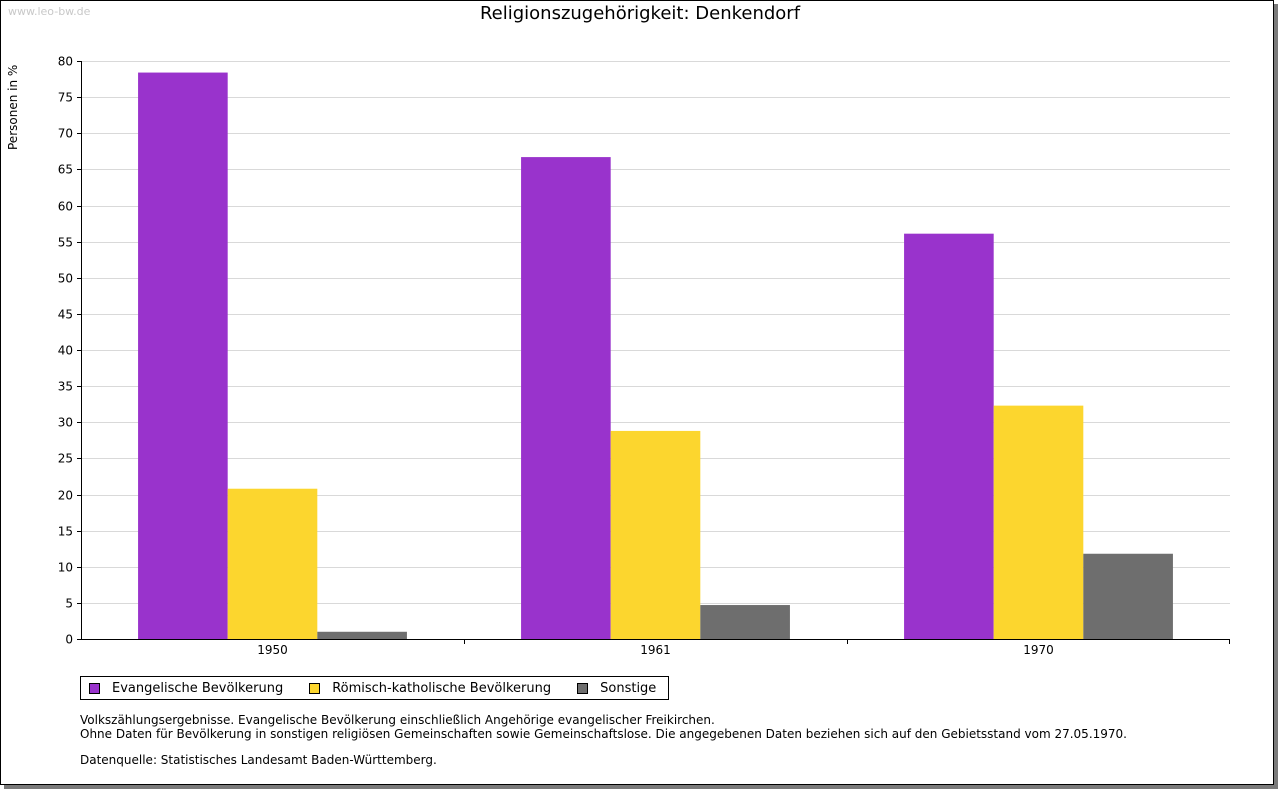  I want to click on y-tick-label: 70, so click(65, 134).